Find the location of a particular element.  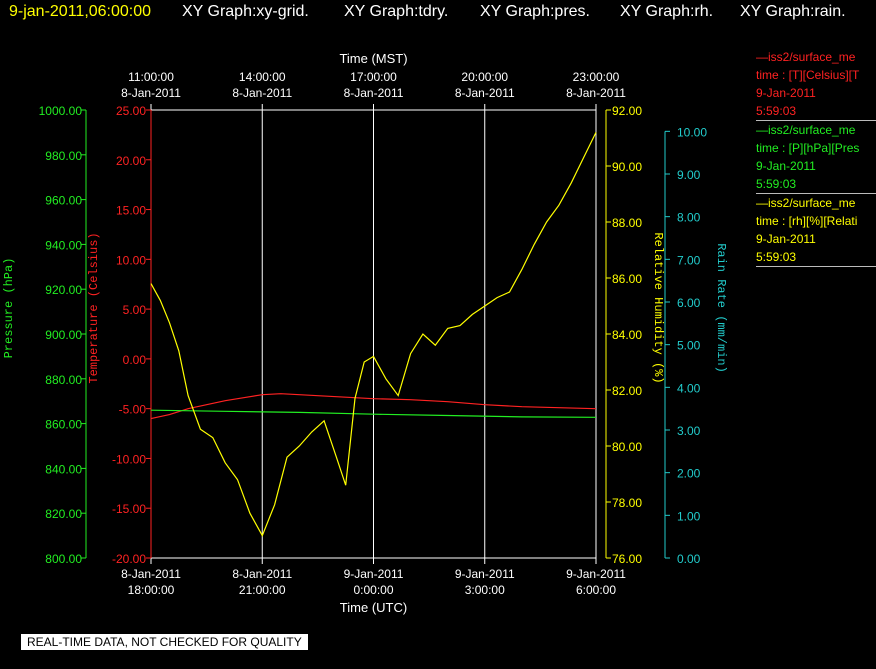

temp-axis-title: Temperature (Celsius) is located at coordinates (94, 307).